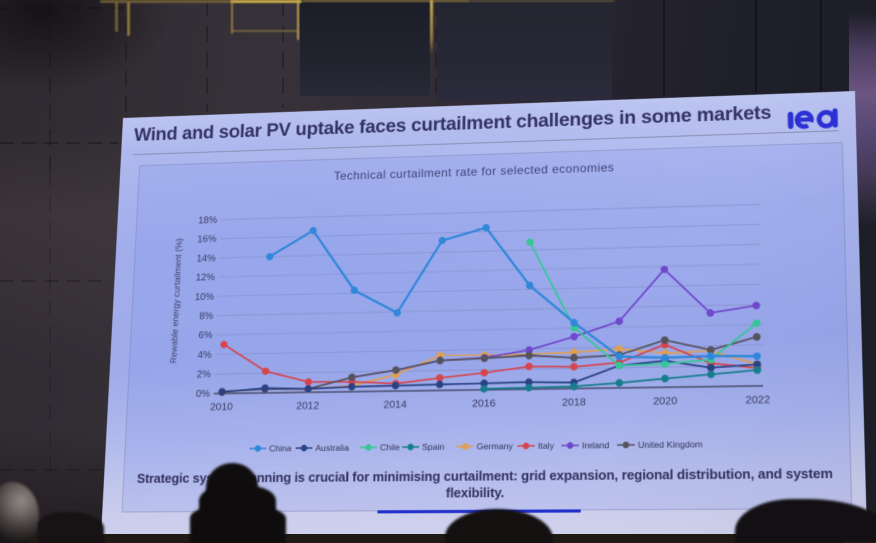 The height and width of the screenshot is (543, 876). What do you see at coordinates (574, 402) in the screenshot?
I see `svg-text: 2018` at bounding box center [574, 402].